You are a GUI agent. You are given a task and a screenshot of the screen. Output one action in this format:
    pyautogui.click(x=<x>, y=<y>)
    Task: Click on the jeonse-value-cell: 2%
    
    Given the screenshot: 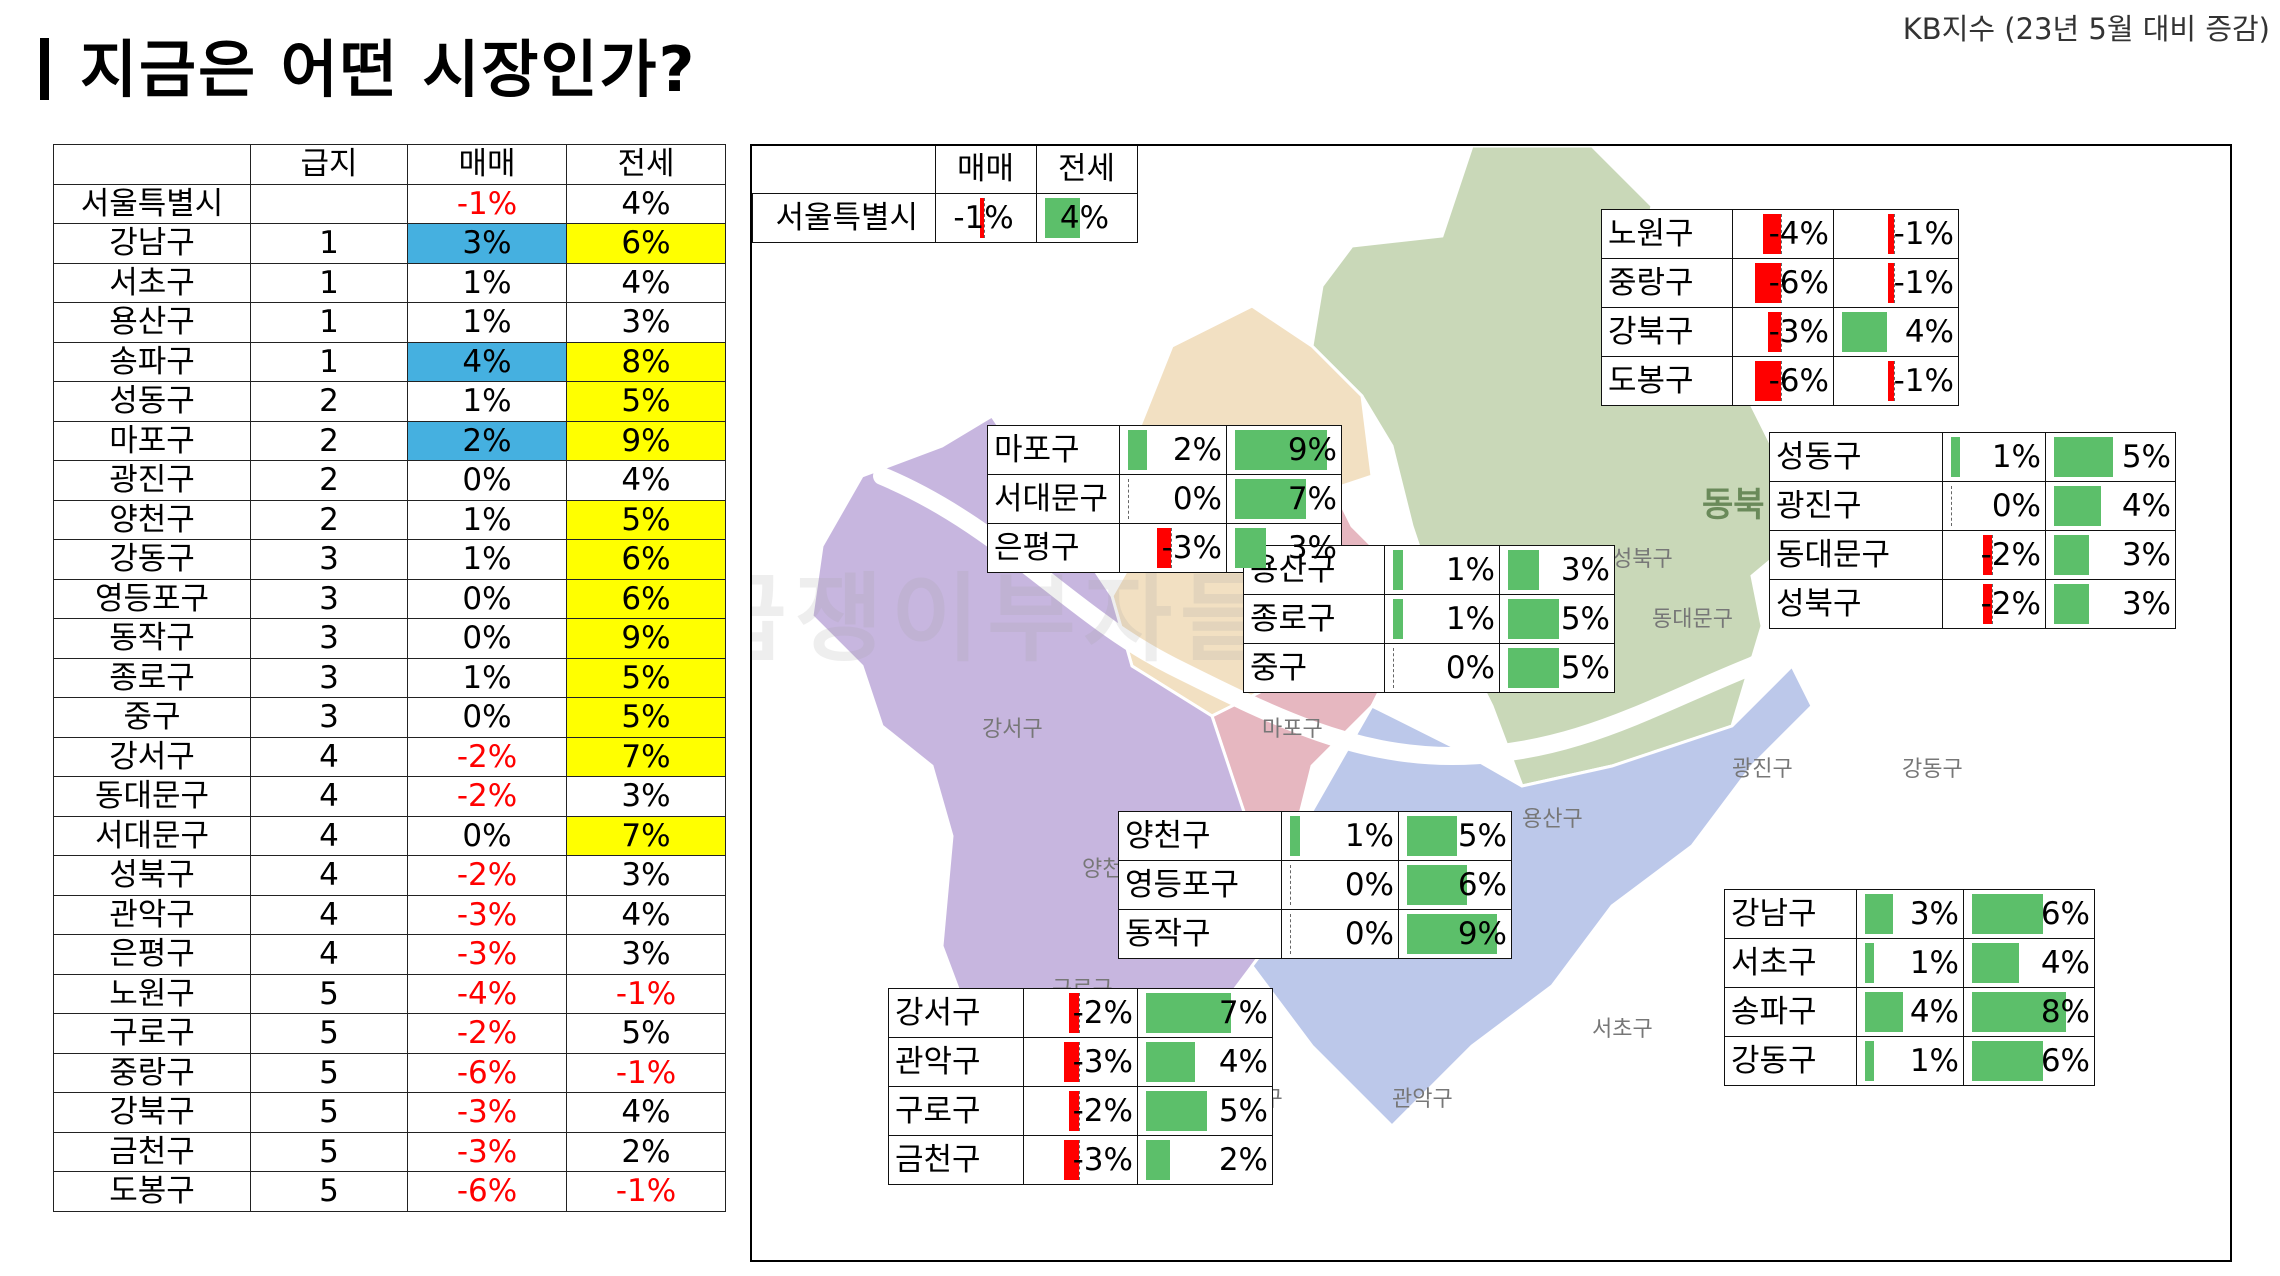 What is the action you would take?
    pyautogui.click(x=1205, y=1160)
    